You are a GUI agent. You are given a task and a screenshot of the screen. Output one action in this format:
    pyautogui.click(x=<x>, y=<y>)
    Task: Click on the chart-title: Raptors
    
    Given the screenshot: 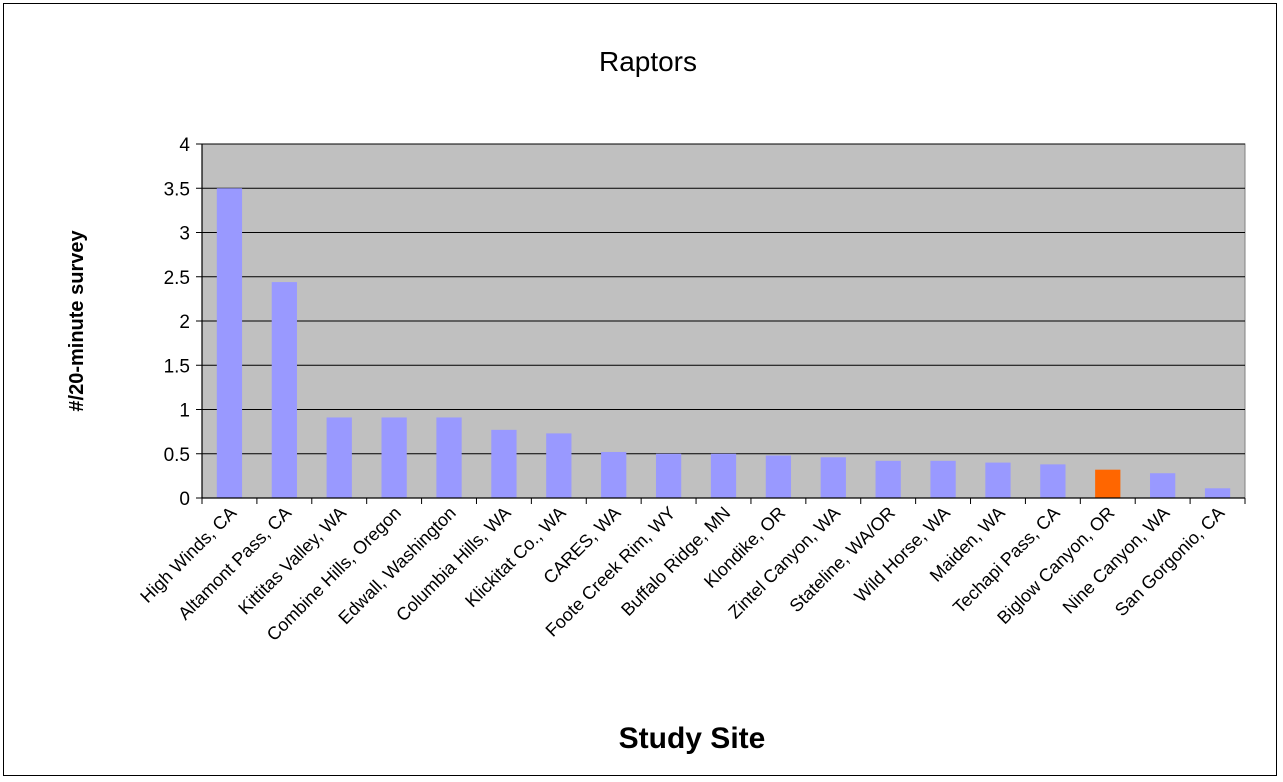 What is the action you would take?
    pyautogui.click(x=648, y=61)
    